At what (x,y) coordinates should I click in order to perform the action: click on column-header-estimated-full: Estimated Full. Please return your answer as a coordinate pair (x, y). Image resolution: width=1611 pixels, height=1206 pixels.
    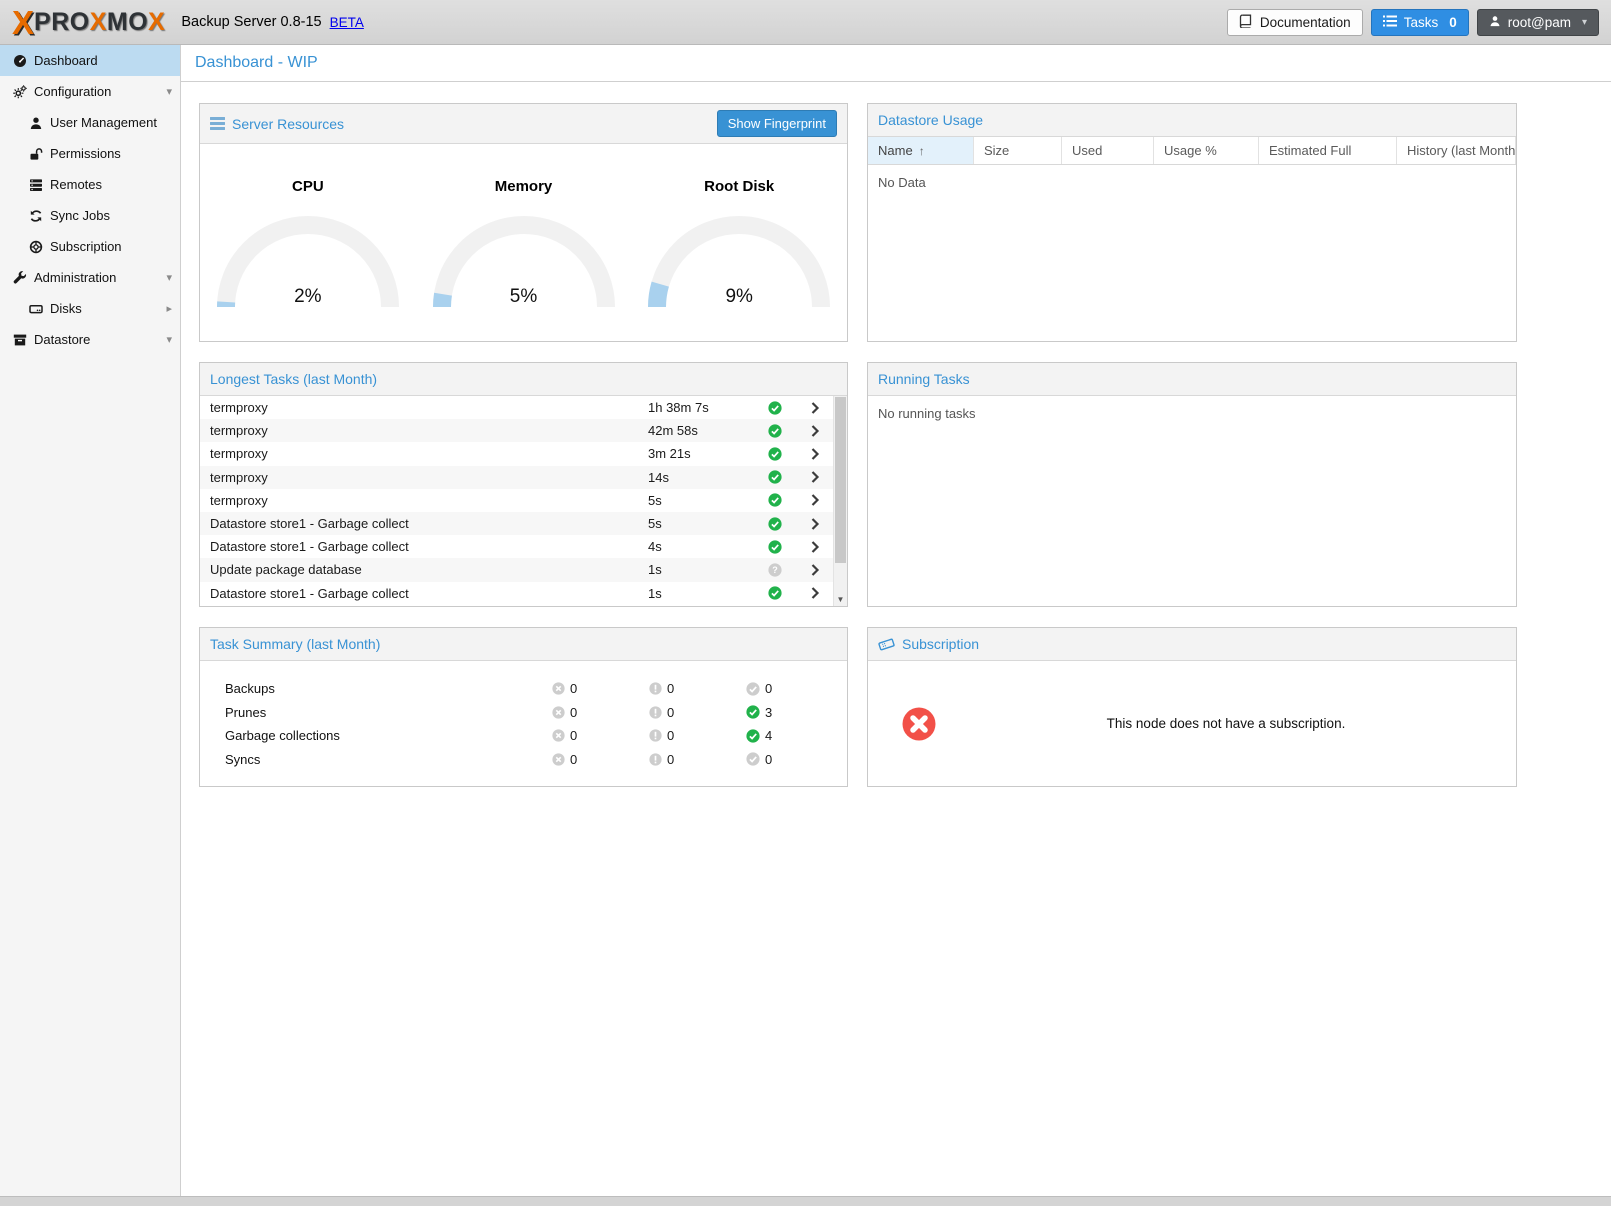
    Looking at the image, I should click on (1328, 150).